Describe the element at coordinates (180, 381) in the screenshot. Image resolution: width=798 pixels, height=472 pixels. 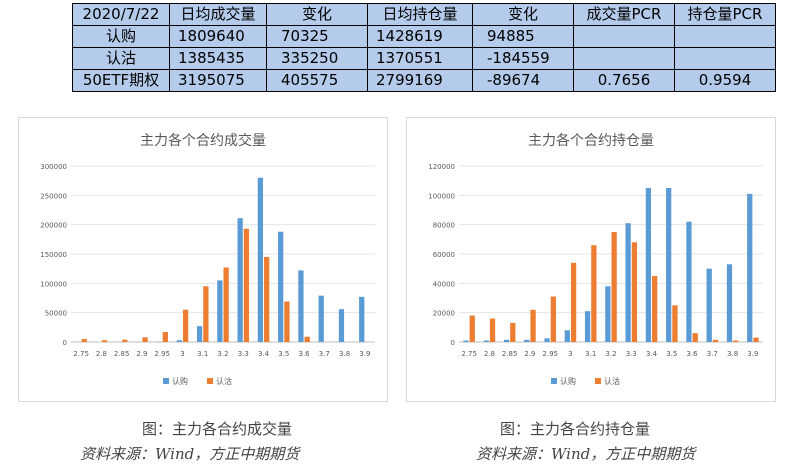
I see `legend-label-call: 认购` at that location.